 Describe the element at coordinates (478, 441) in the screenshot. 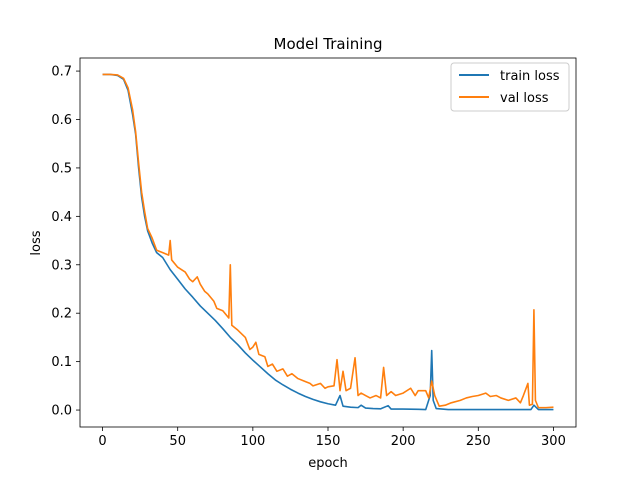

I see `x-tick-label: 250` at that location.